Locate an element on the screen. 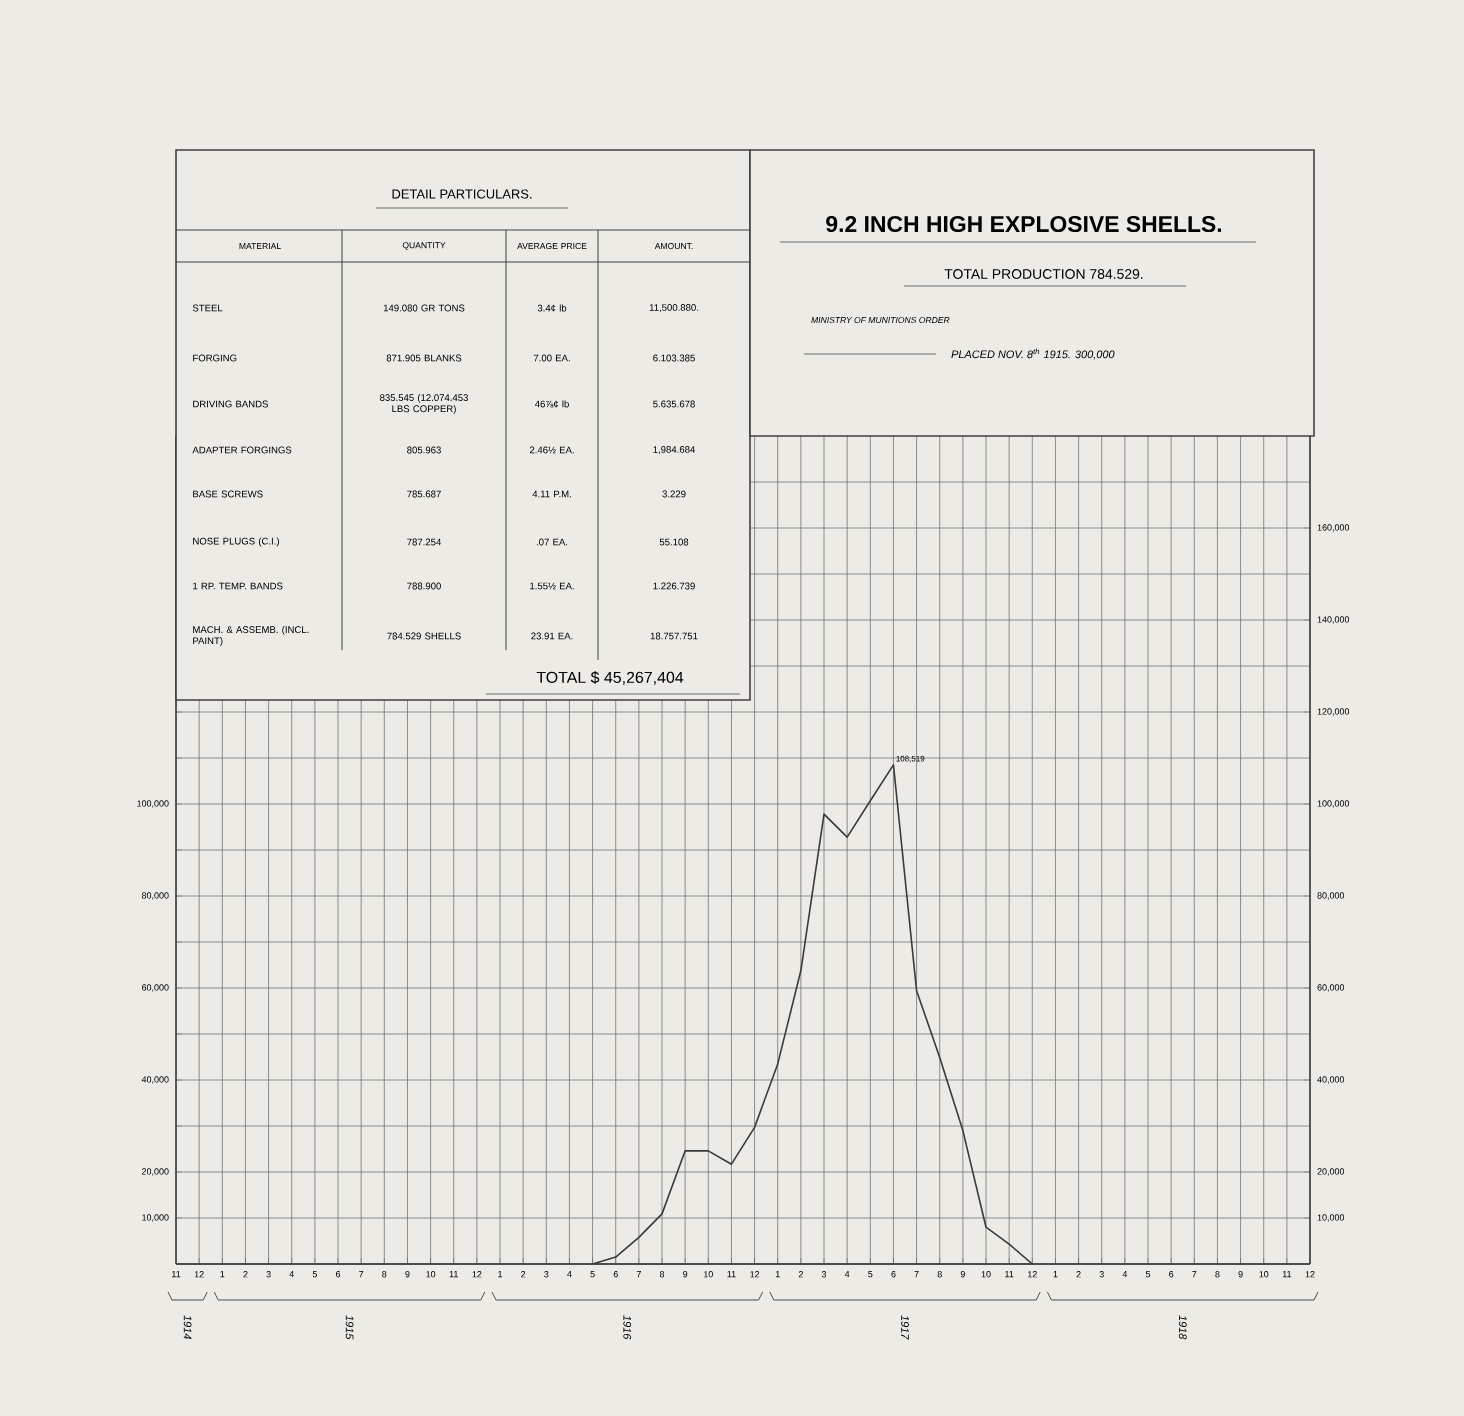 The width and height of the screenshot is (1464, 1416). line-series is located at coordinates (812, 1014).